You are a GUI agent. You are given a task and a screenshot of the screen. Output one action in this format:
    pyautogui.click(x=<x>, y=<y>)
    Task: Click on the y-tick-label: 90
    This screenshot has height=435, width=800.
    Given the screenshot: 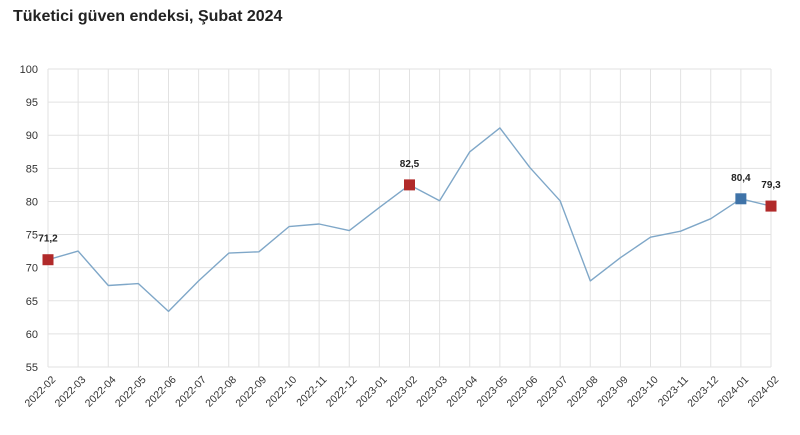 What is the action you would take?
    pyautogui.click(x=32, y=136)
    